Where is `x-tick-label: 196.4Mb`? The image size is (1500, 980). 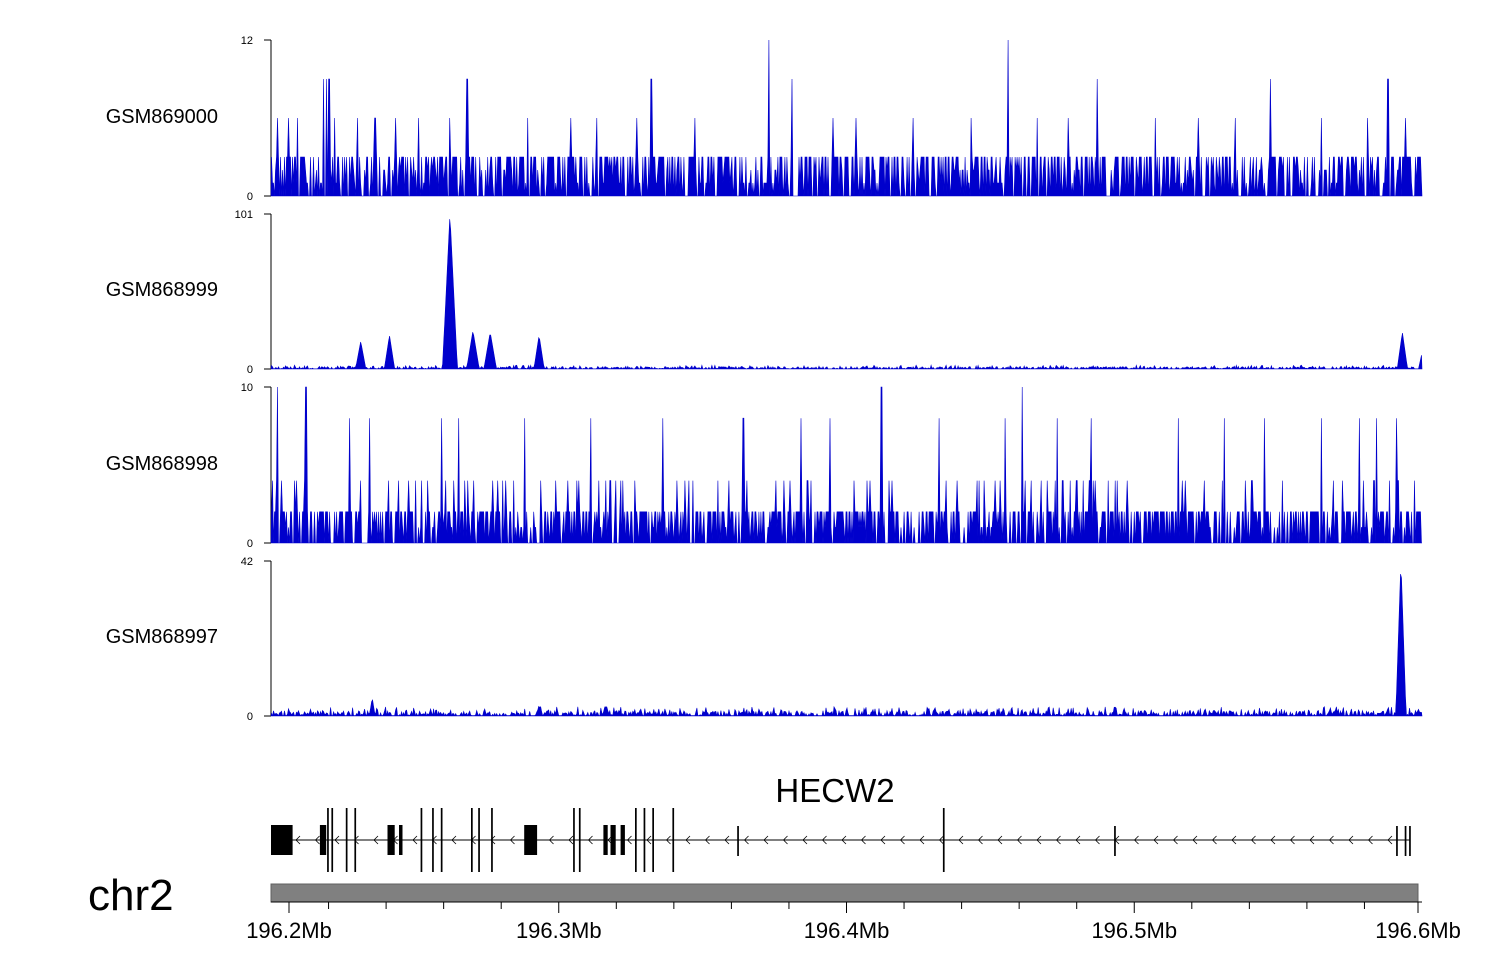
x-tick-label: 196.4Mb is located at coordinates (847, 930).